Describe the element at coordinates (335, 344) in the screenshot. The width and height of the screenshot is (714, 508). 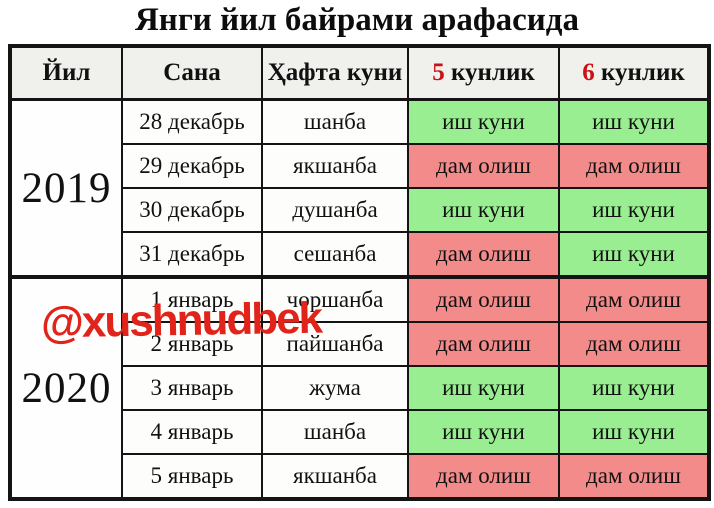
I see `weekday-cell: пайшанба` at that location.